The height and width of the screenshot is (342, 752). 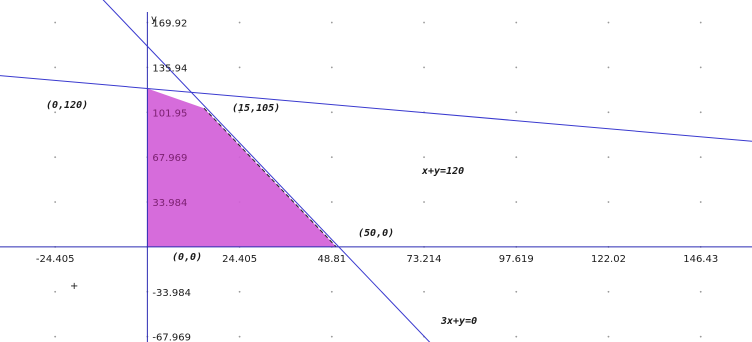 I want to click on y-axis-label: y, so click(x=154, y=19).